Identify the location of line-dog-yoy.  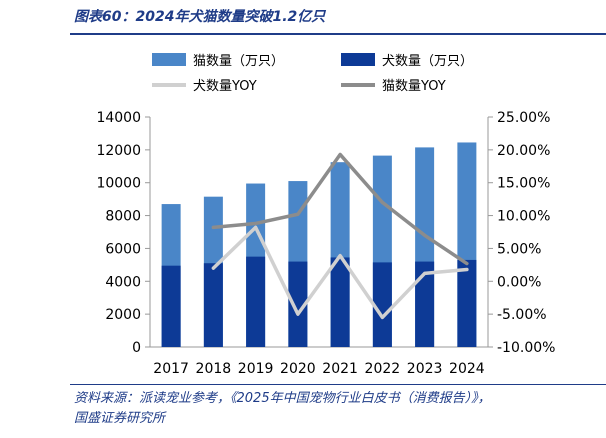
(340, 272).